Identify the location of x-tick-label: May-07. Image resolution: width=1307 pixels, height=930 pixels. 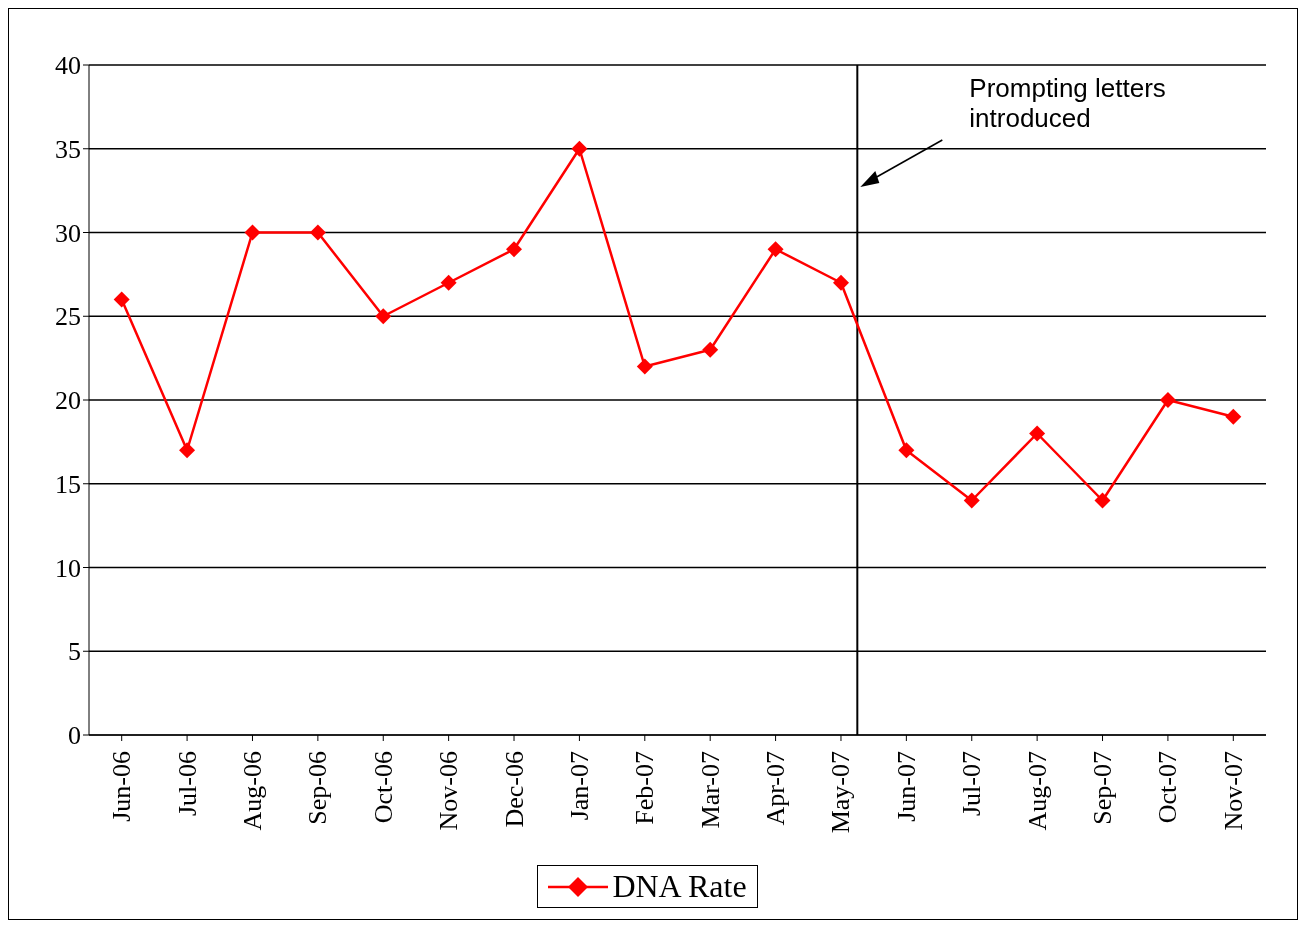
(841, 792).